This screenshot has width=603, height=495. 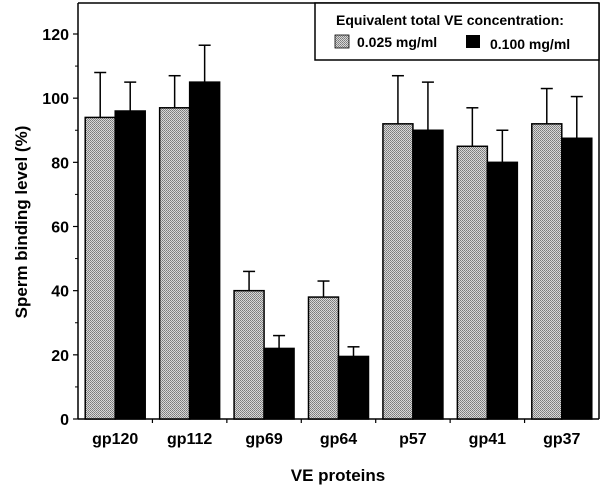 What do you see at coordinates (263, 439) in the screenshot?
I see `category-label-gp69: gp69` at bounding box center [263, 439].